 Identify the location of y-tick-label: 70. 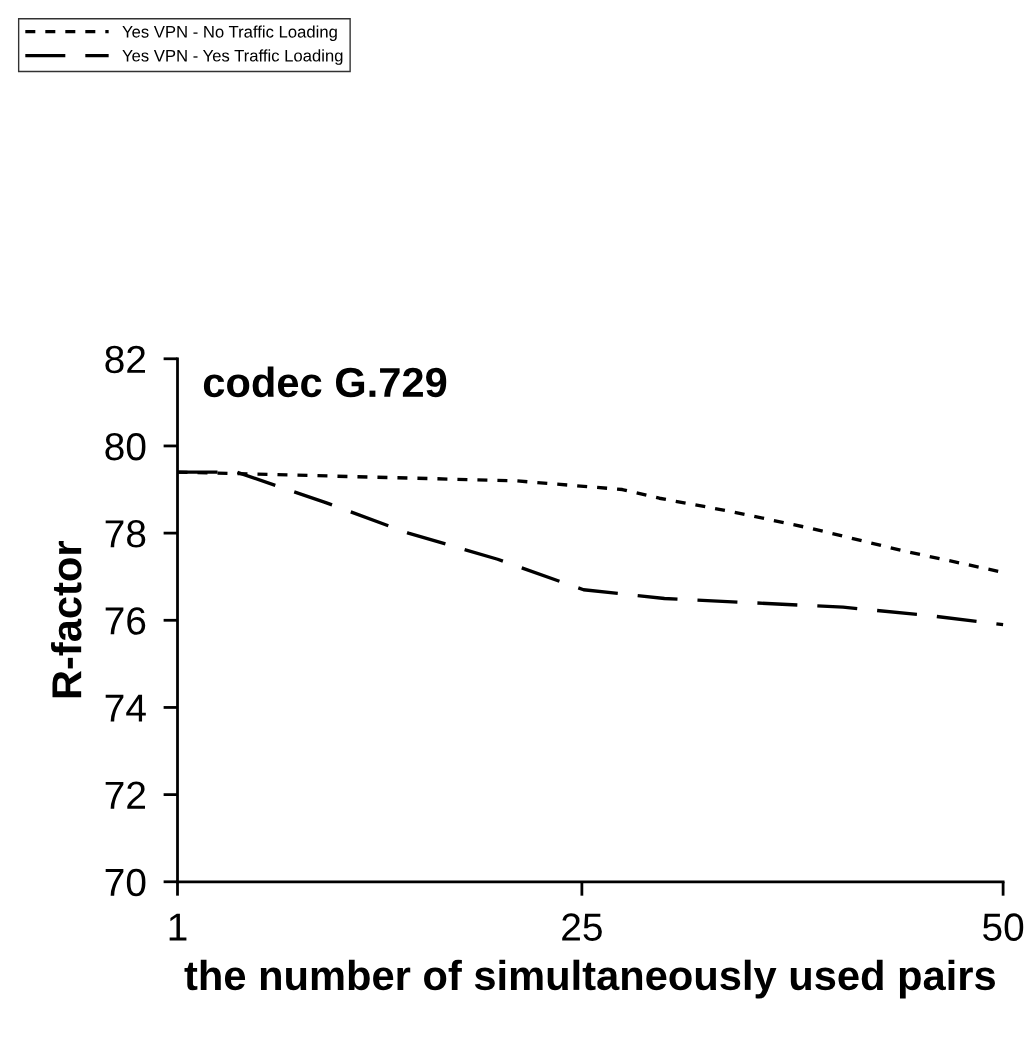
(125, 882).